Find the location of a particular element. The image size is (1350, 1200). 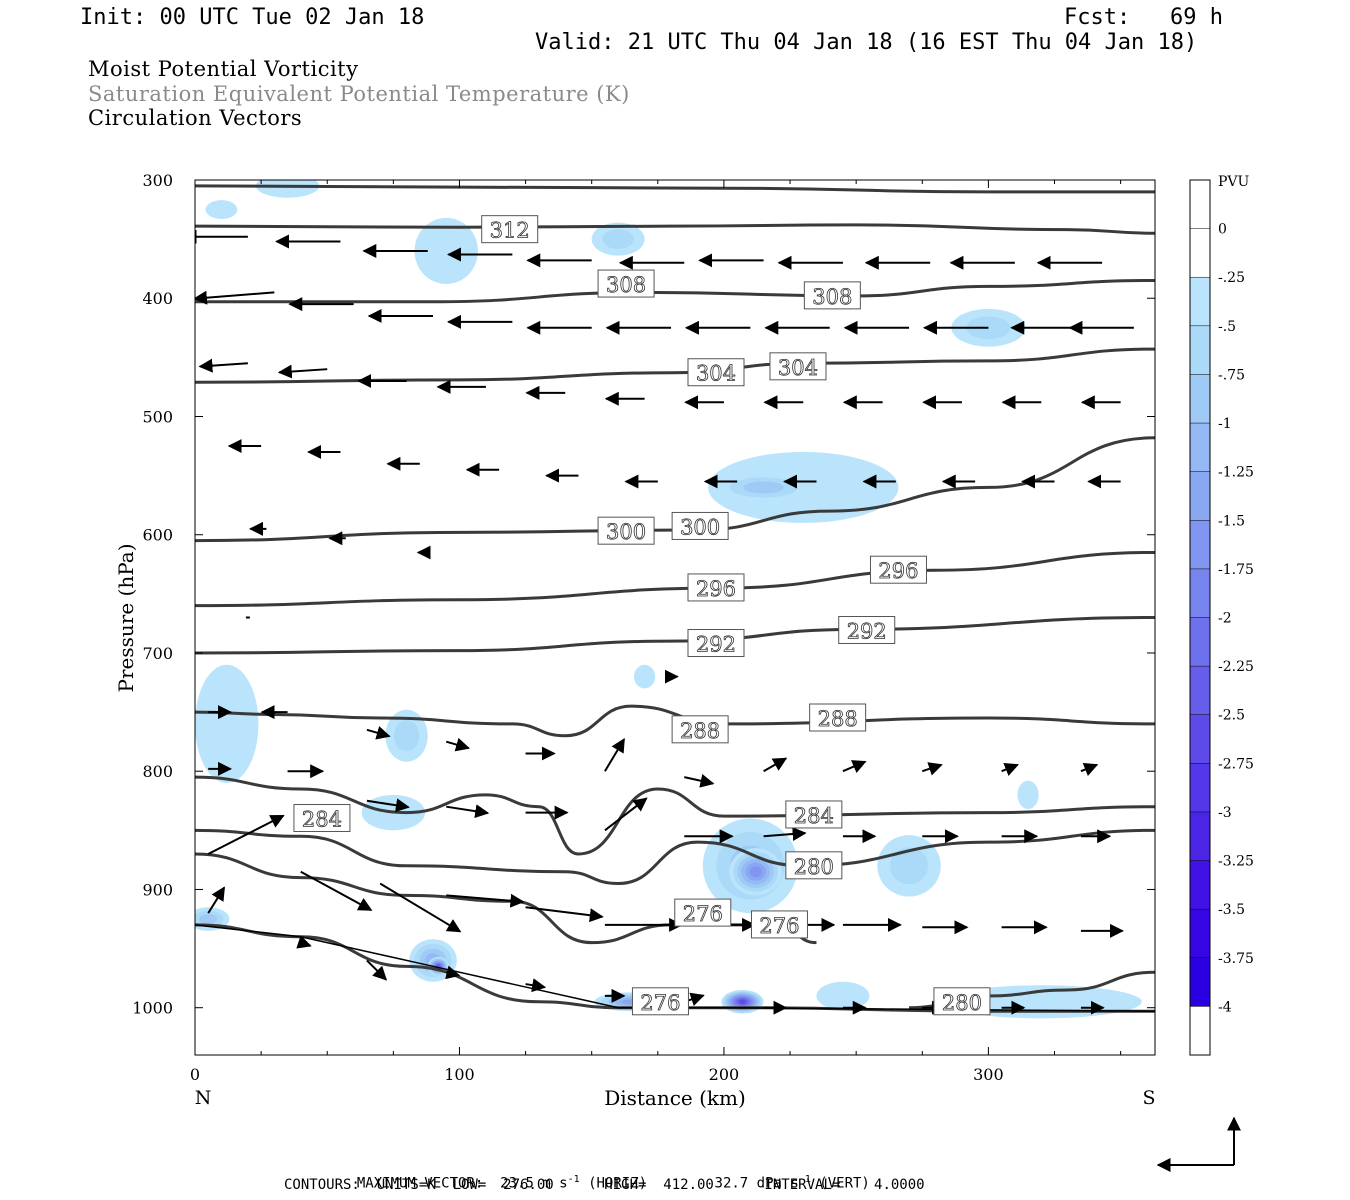

x-tick-label-1: 100 is located at coordinates (459, 1074).